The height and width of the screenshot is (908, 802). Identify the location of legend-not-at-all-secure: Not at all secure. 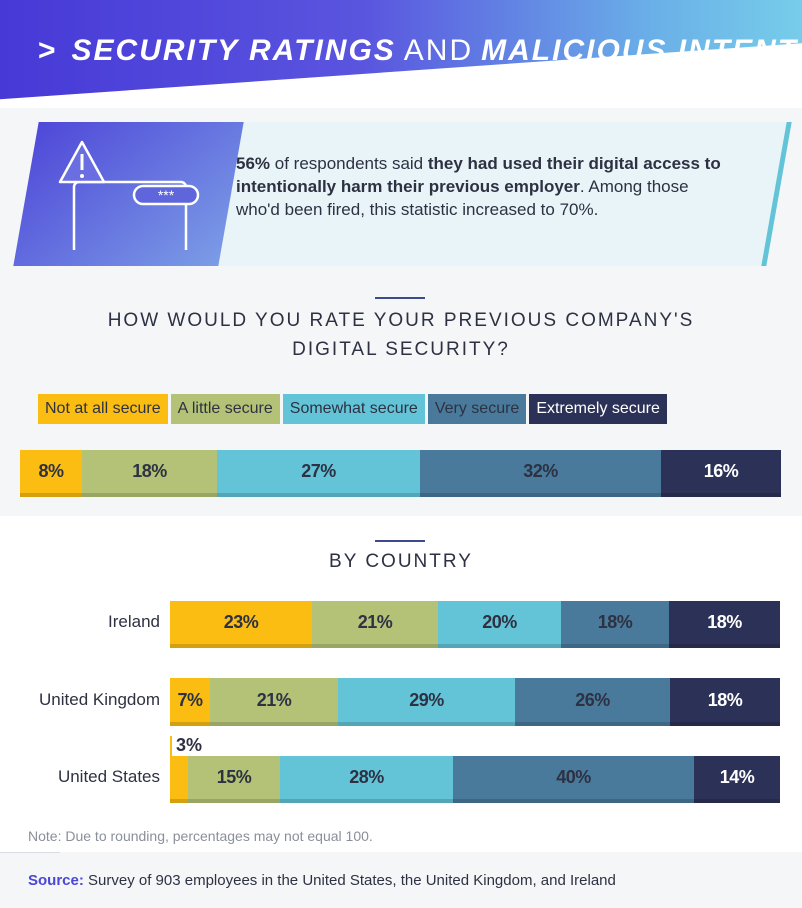
(103, 409).